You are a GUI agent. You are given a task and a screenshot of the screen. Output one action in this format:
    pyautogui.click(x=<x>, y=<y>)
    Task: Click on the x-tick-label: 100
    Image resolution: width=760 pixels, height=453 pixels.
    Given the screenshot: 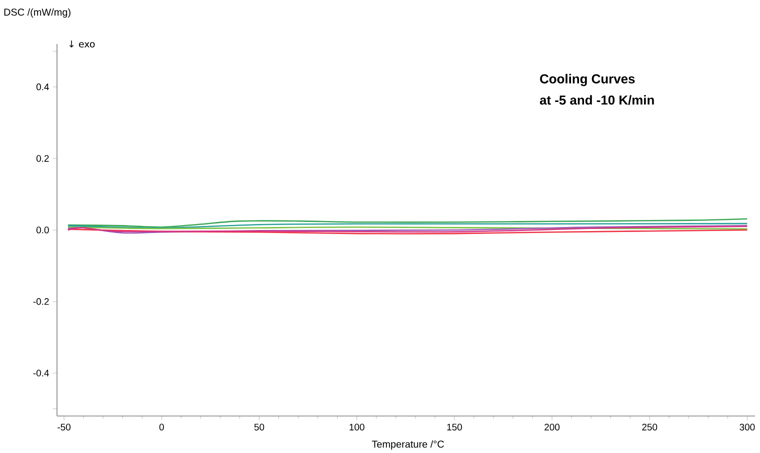 What is the action you would take?
    pyautogui.click(x=357, y=427)
    